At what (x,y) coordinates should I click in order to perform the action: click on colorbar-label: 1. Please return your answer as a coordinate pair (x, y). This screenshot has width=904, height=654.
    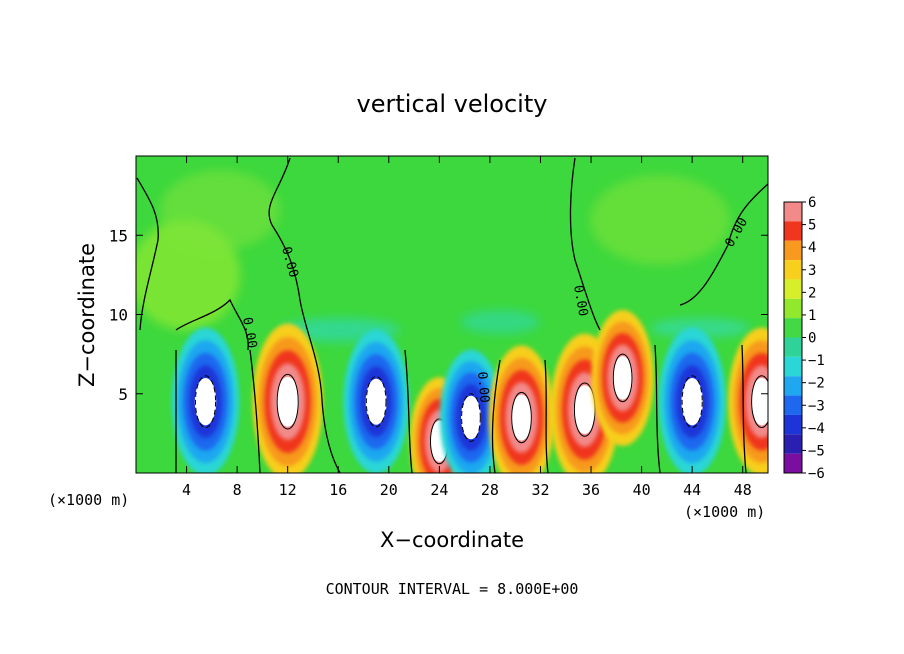
    Looking at the image, I should click on (812, 316).